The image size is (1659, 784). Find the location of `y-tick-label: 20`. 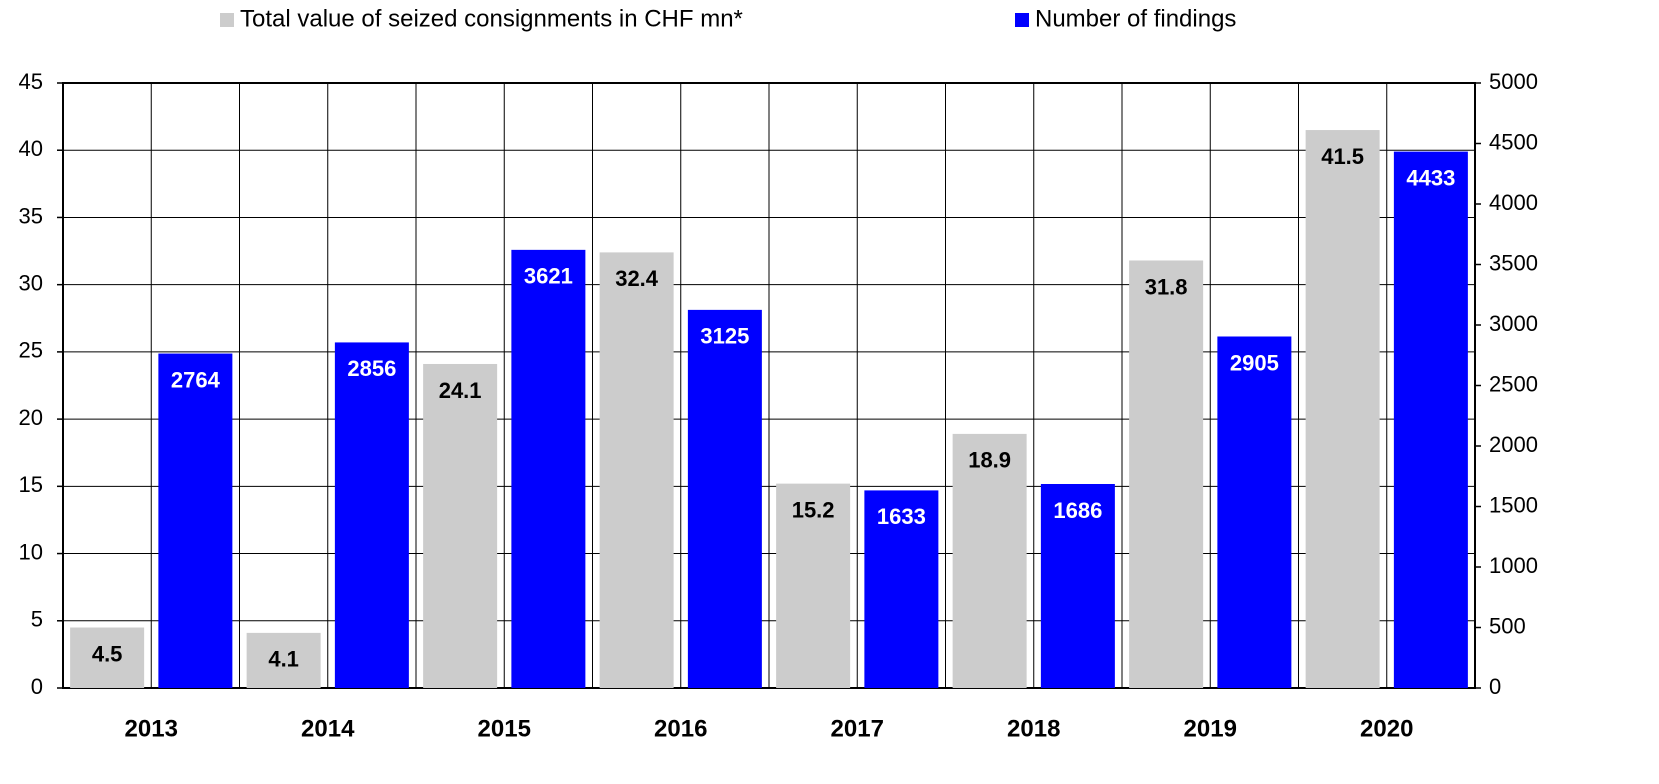

y-tick-label: 20 is located at coordinates (31, 417).